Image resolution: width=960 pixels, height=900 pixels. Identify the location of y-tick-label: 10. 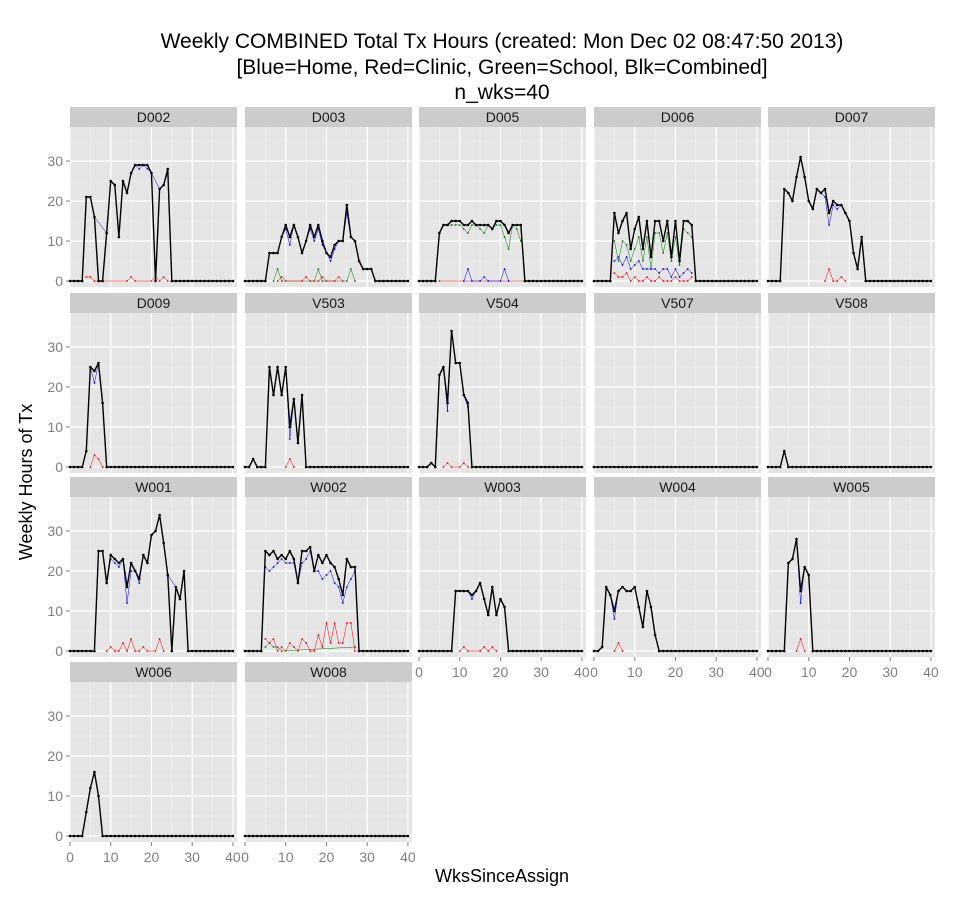
(55, 241).